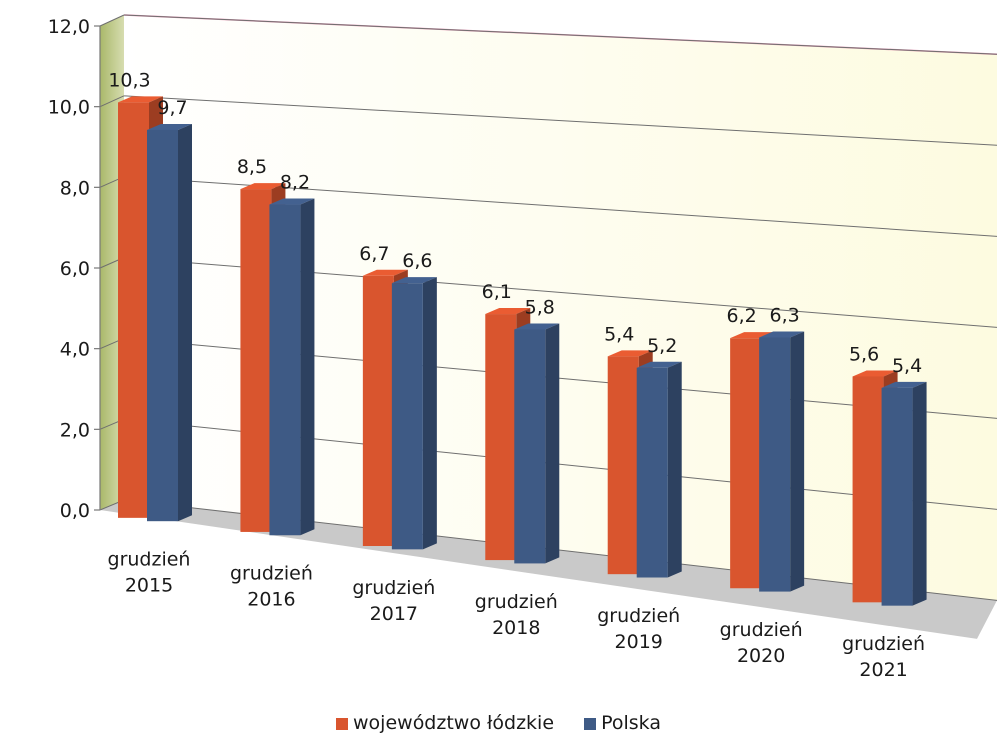  Describe the element at coordinates (417, 261) in the screenshot. I see `data-label: 6,6` at that location.